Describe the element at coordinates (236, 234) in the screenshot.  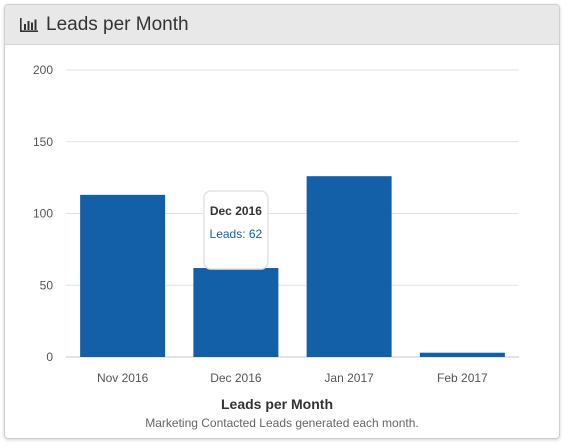
I see `tooltip-value: Leads: 62` at that location.